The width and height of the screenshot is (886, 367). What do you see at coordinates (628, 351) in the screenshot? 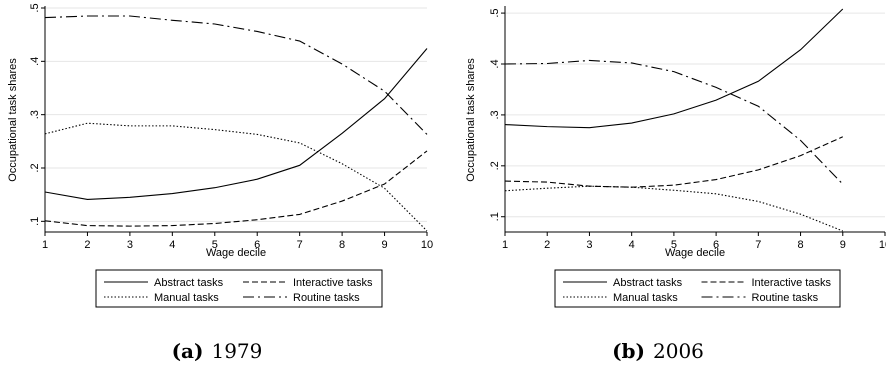
I see `panel-caption-letter: (b)` at bounding box center [628, 351].